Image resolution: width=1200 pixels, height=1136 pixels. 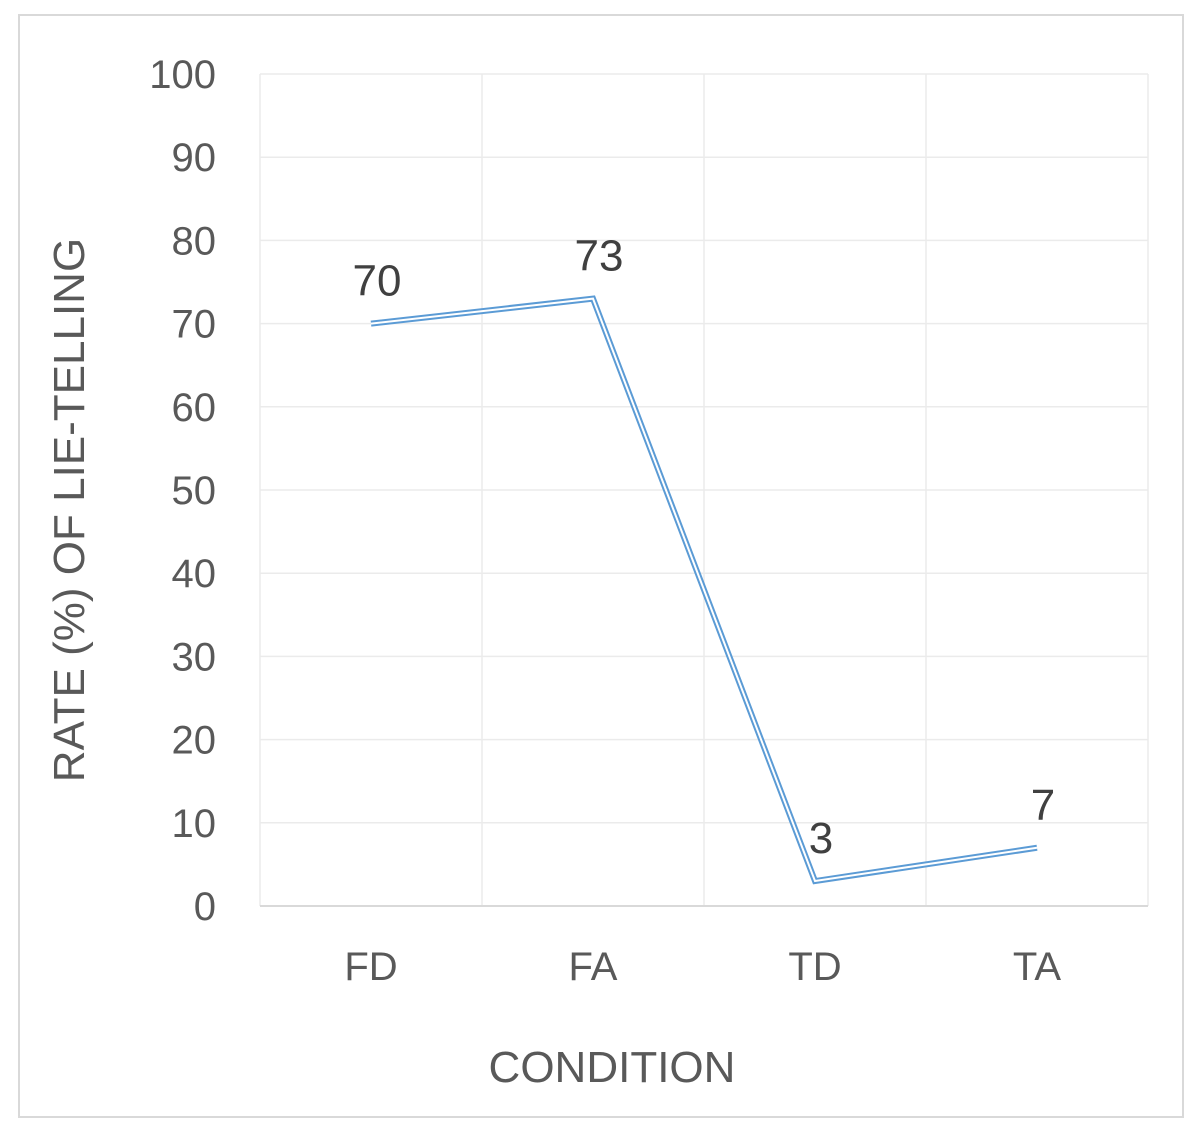 I want to click on y-tick-label: 20, so click(x=194, y=741).